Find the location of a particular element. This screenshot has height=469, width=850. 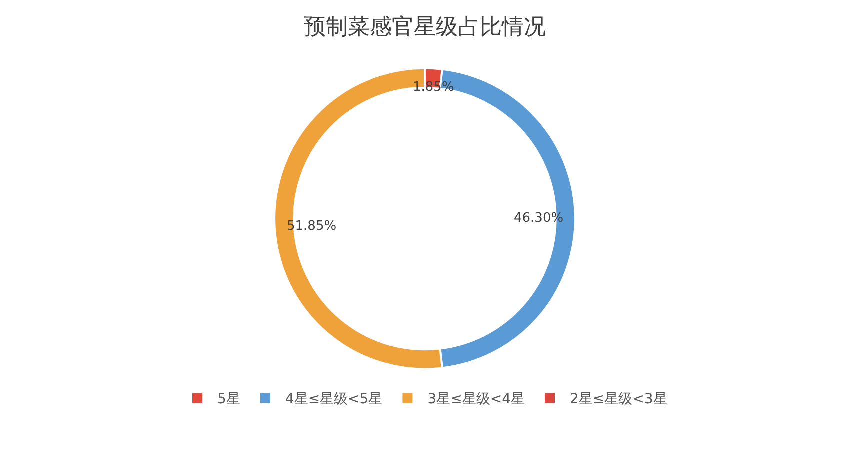

legend-label: 2星≤星级<3星 is located at coordinates (619, 400).